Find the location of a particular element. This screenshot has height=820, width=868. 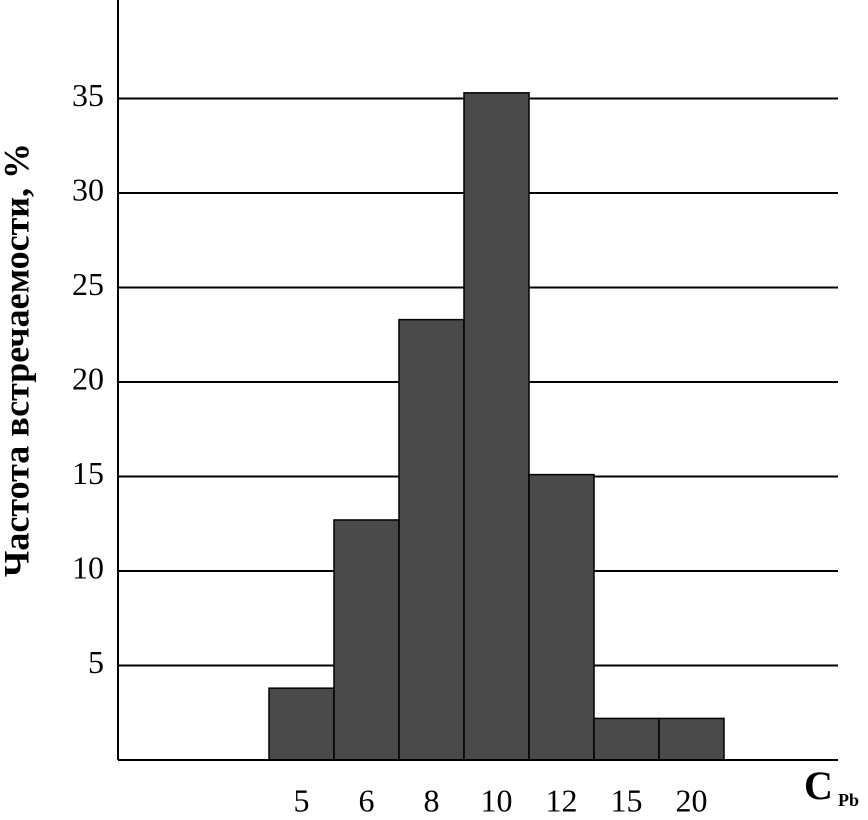

x-tick-label: 5 is located at coordinates (302, 800).